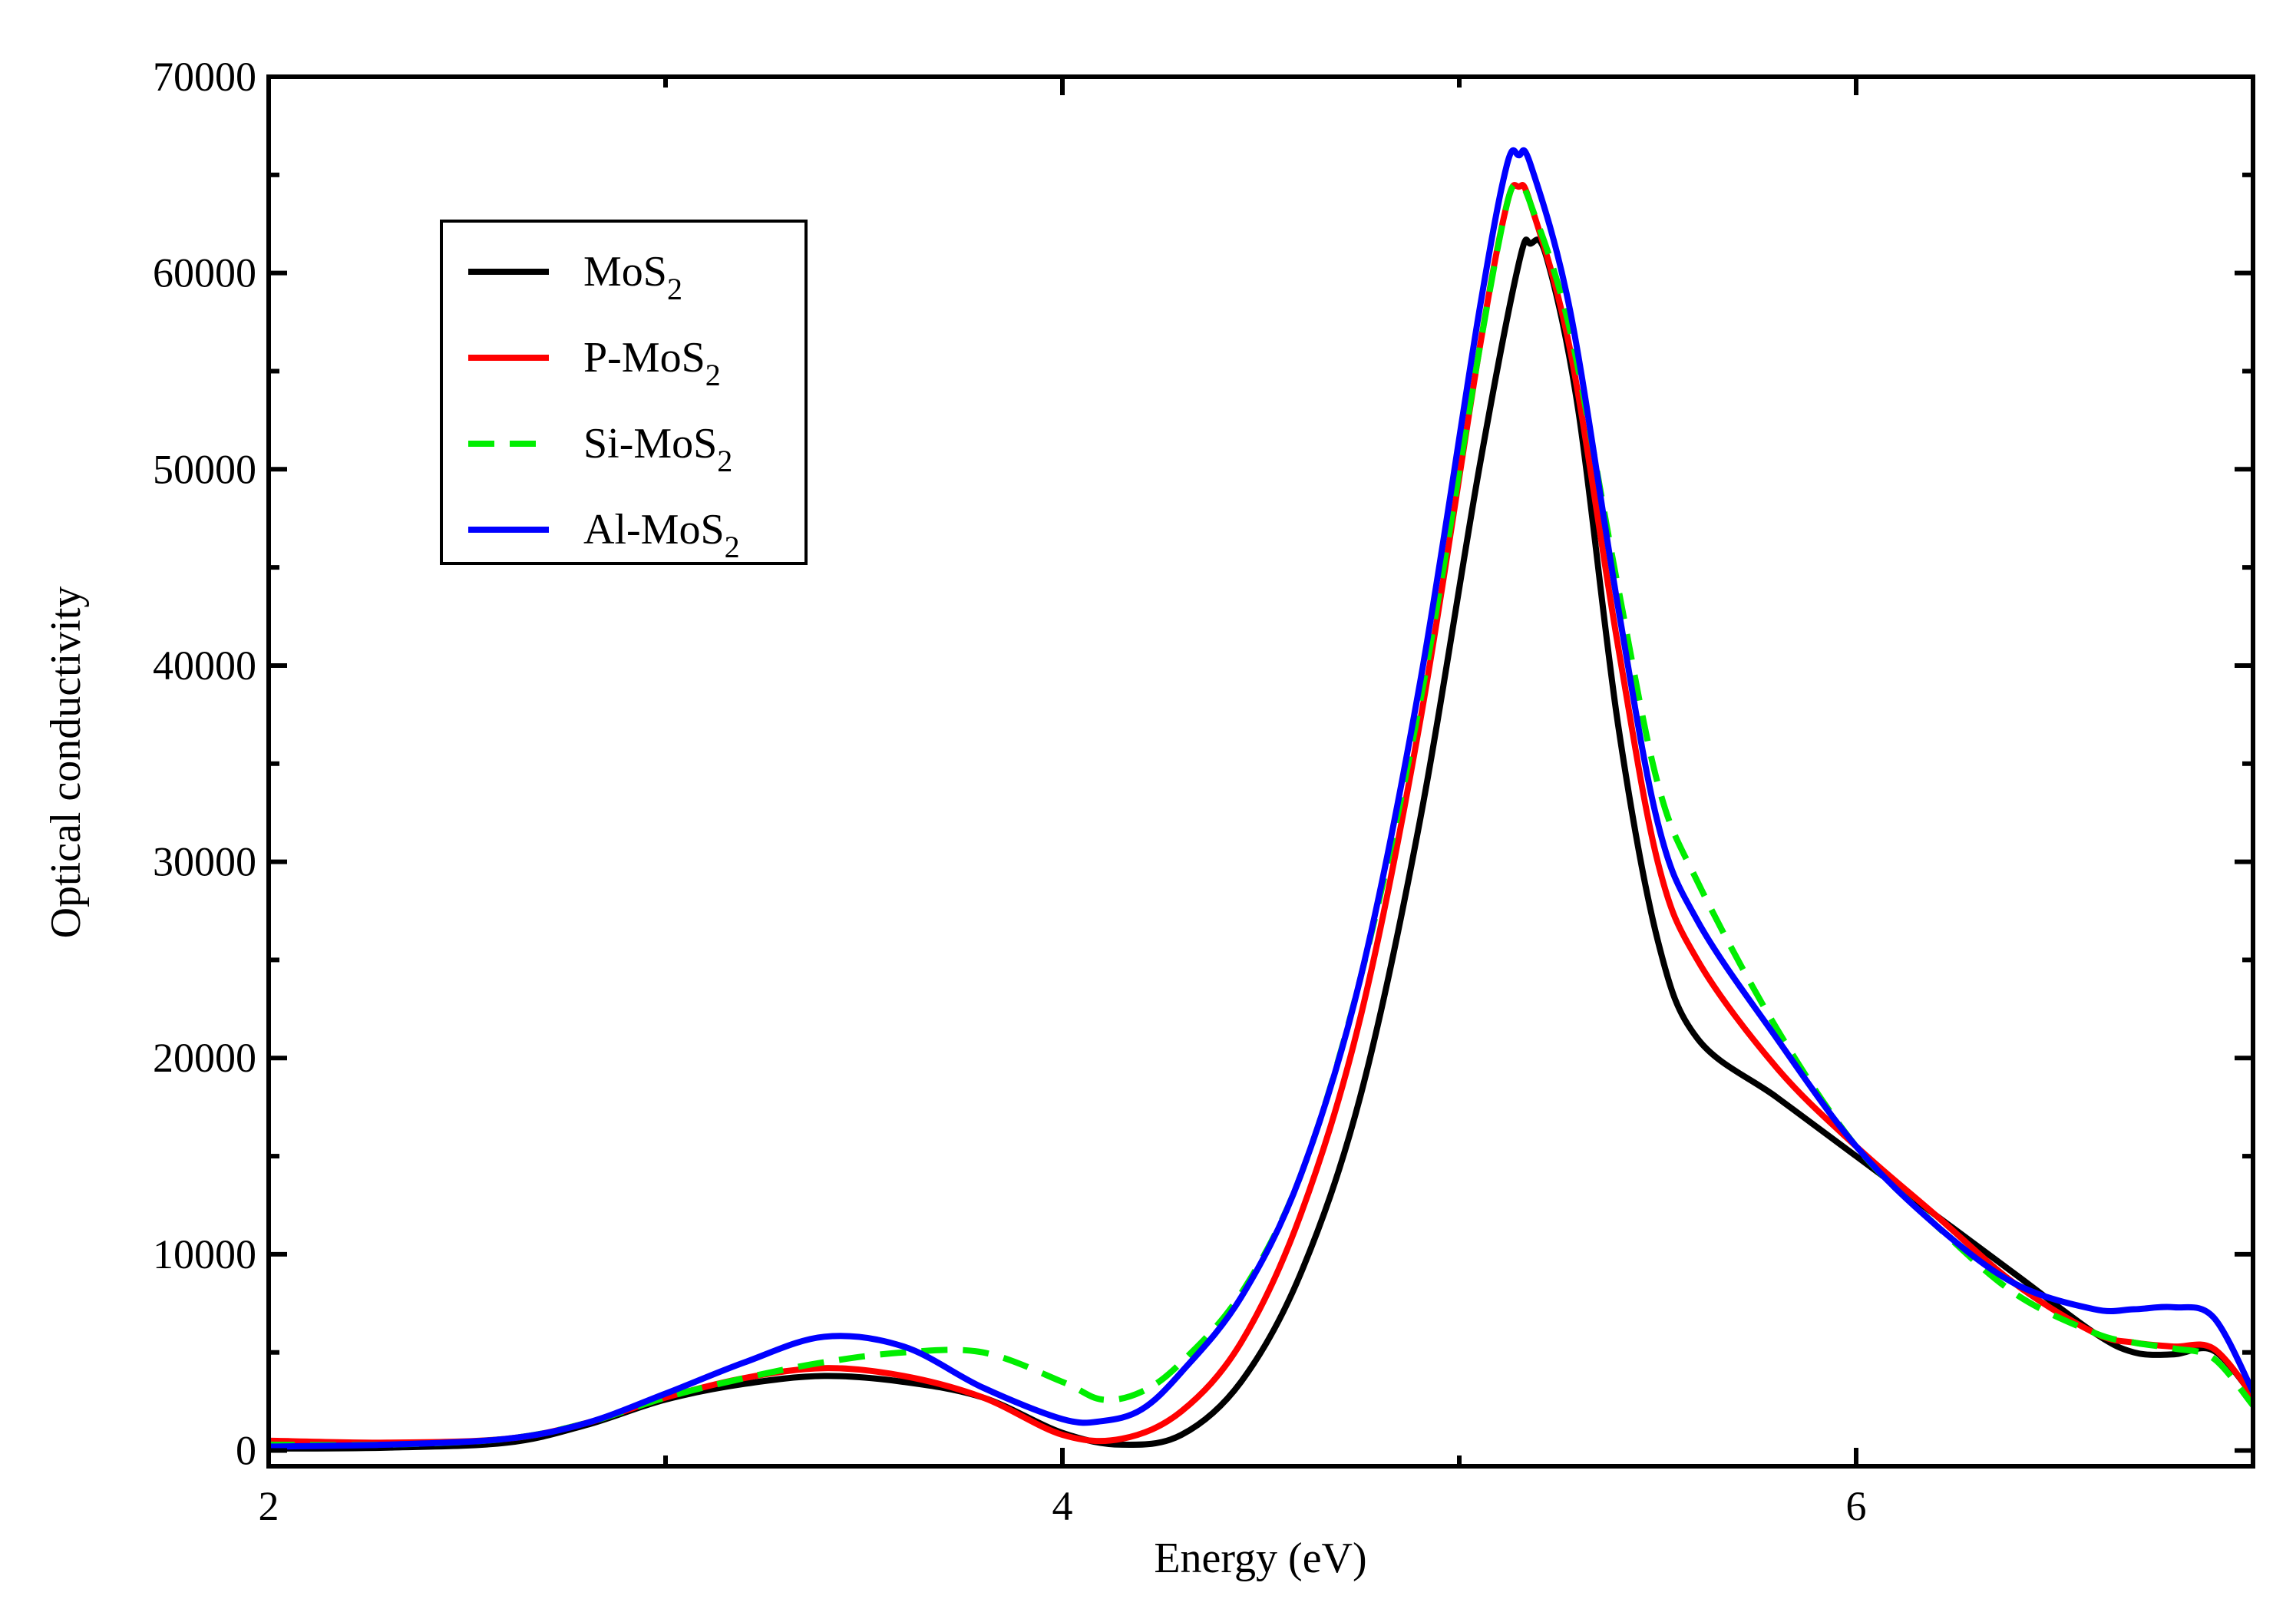 This screenshot has width=2296, height=1619. I want to click on legend-label-si-mos2: Si-MoS2, so click(657, 449).